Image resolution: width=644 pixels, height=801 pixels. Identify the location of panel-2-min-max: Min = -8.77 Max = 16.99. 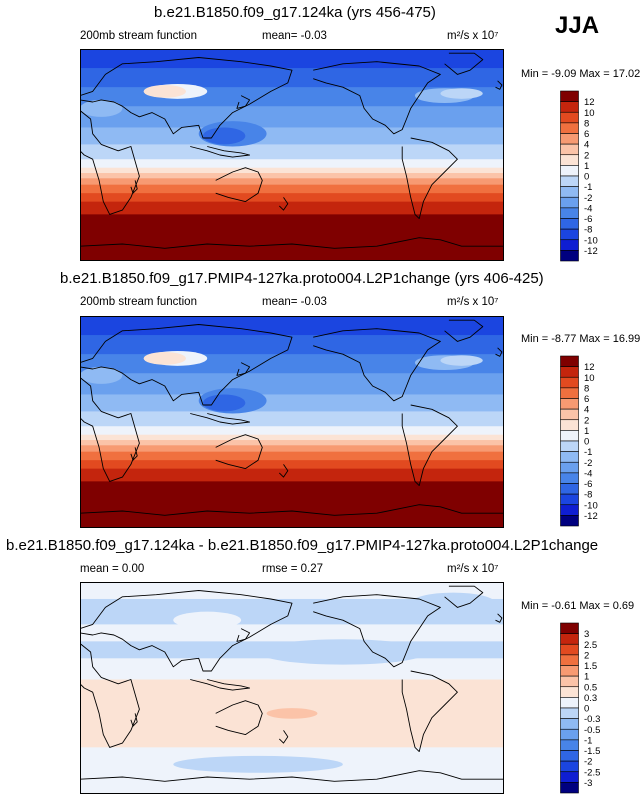
(581, 339).